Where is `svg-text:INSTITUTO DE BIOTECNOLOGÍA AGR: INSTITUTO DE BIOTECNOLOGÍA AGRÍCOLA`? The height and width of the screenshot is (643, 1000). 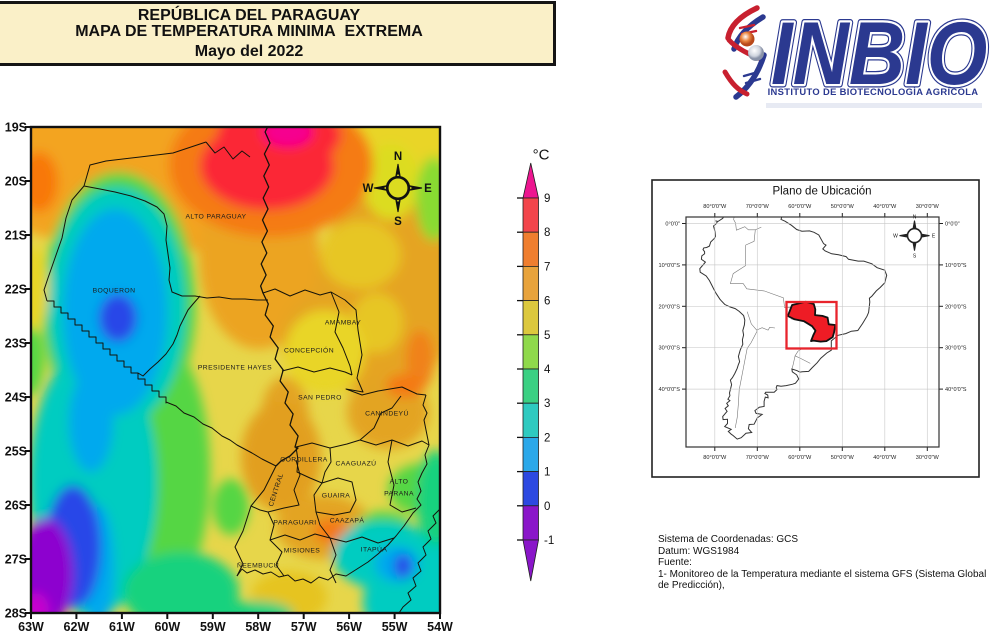
svg-text:INSTITUTO DE BIOTECNOLOGÍA AGR: INSTITUTO DE BIOTECNOLOGÍA AGRÍCOLA is located at coordinates (873, 91).